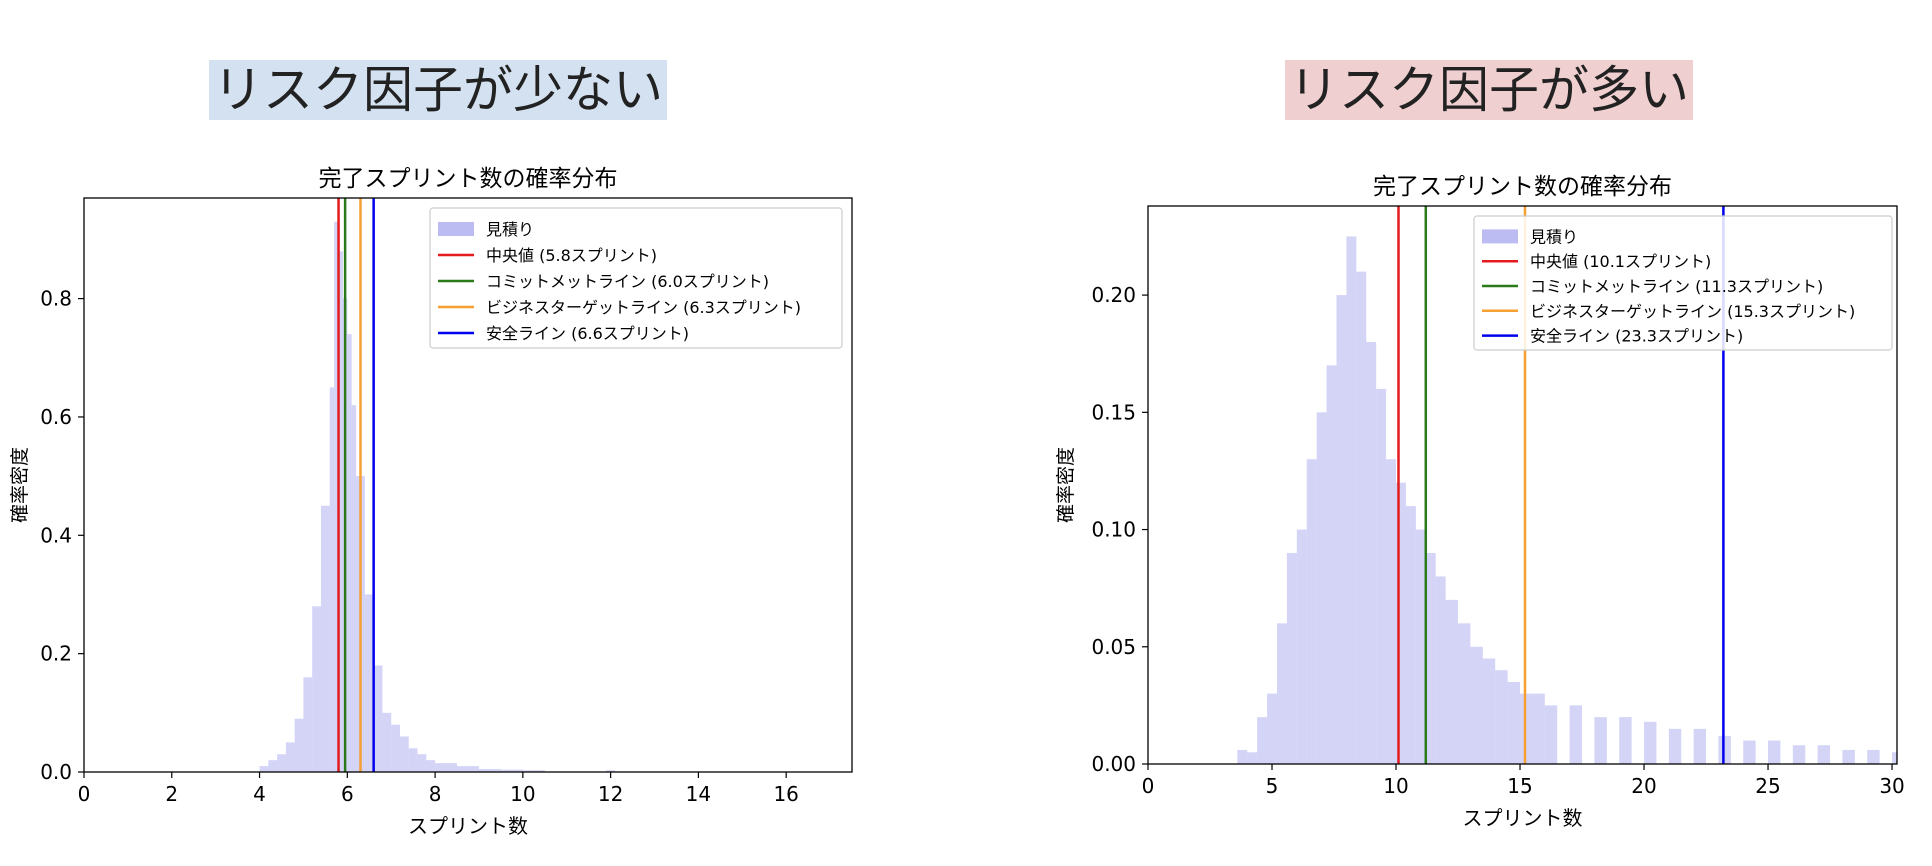  I want to click on legend-label: ビジネスターゲットライン (15.3スプリント), so click(1692, 311).